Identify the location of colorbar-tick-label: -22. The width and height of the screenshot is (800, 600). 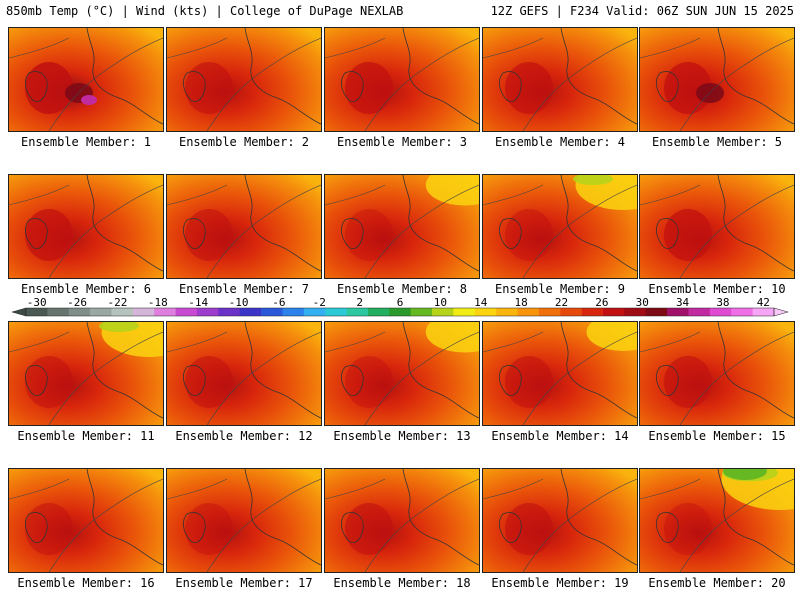
(117, 303).